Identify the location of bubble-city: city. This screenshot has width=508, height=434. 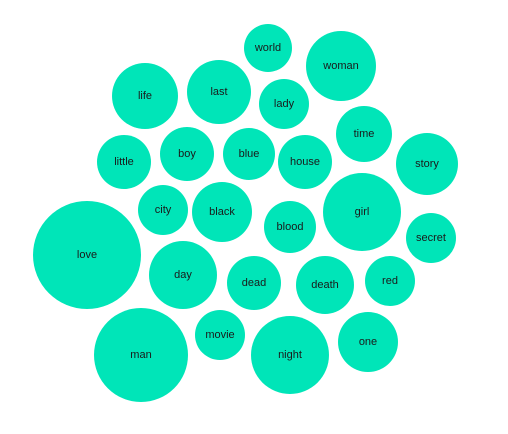
(163, 210).